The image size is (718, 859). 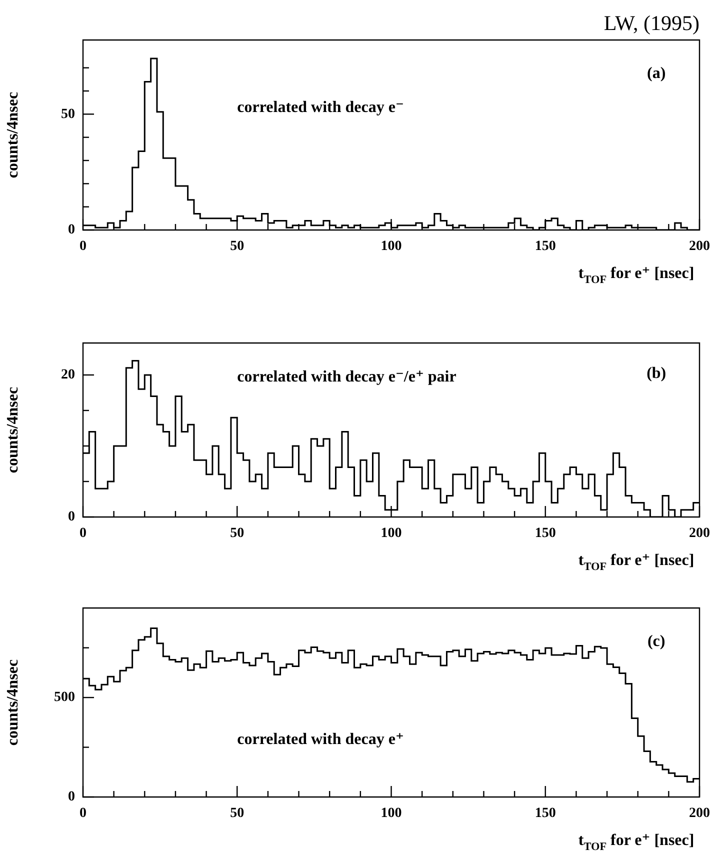 What do you see at coordinates (68, 375) in the screenshot?
I see `y-tick-label: 20` at bounding box center [68, 375].